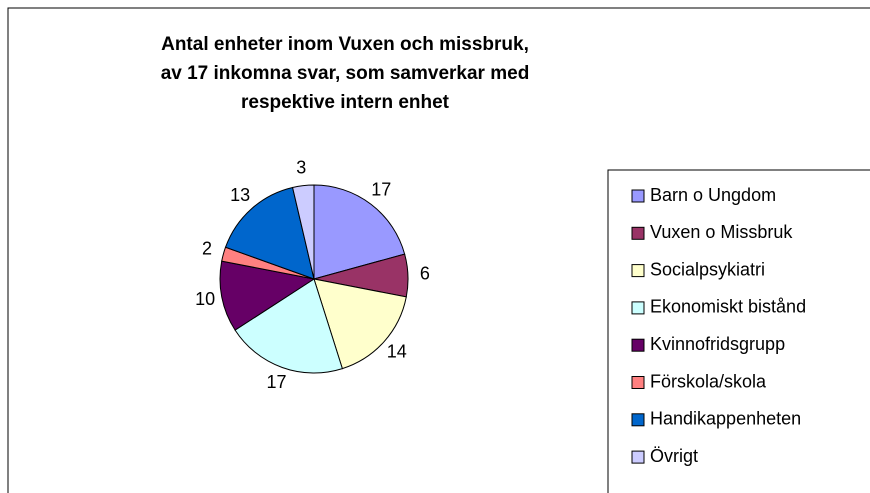 The height and width of the screenshot is (493, 870). I want to click on data-label: 13, so click(240, 195).